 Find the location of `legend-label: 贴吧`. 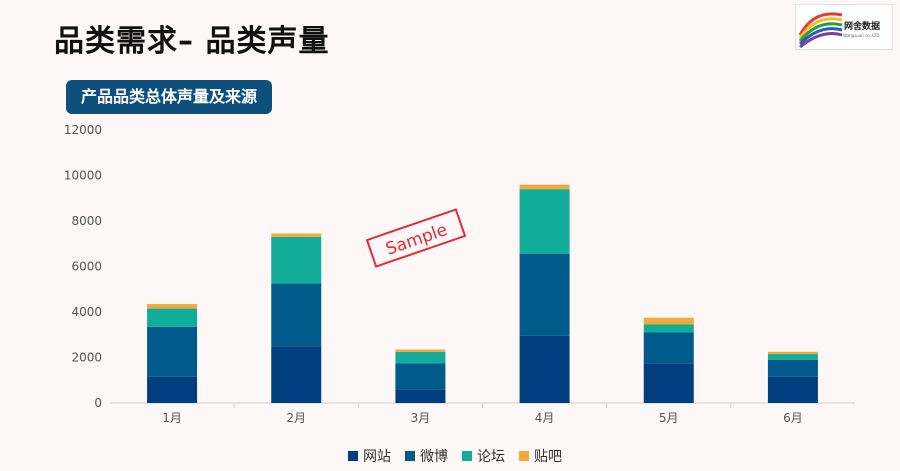

legend-label: 贴吧 is located at coordinates (548, 457).